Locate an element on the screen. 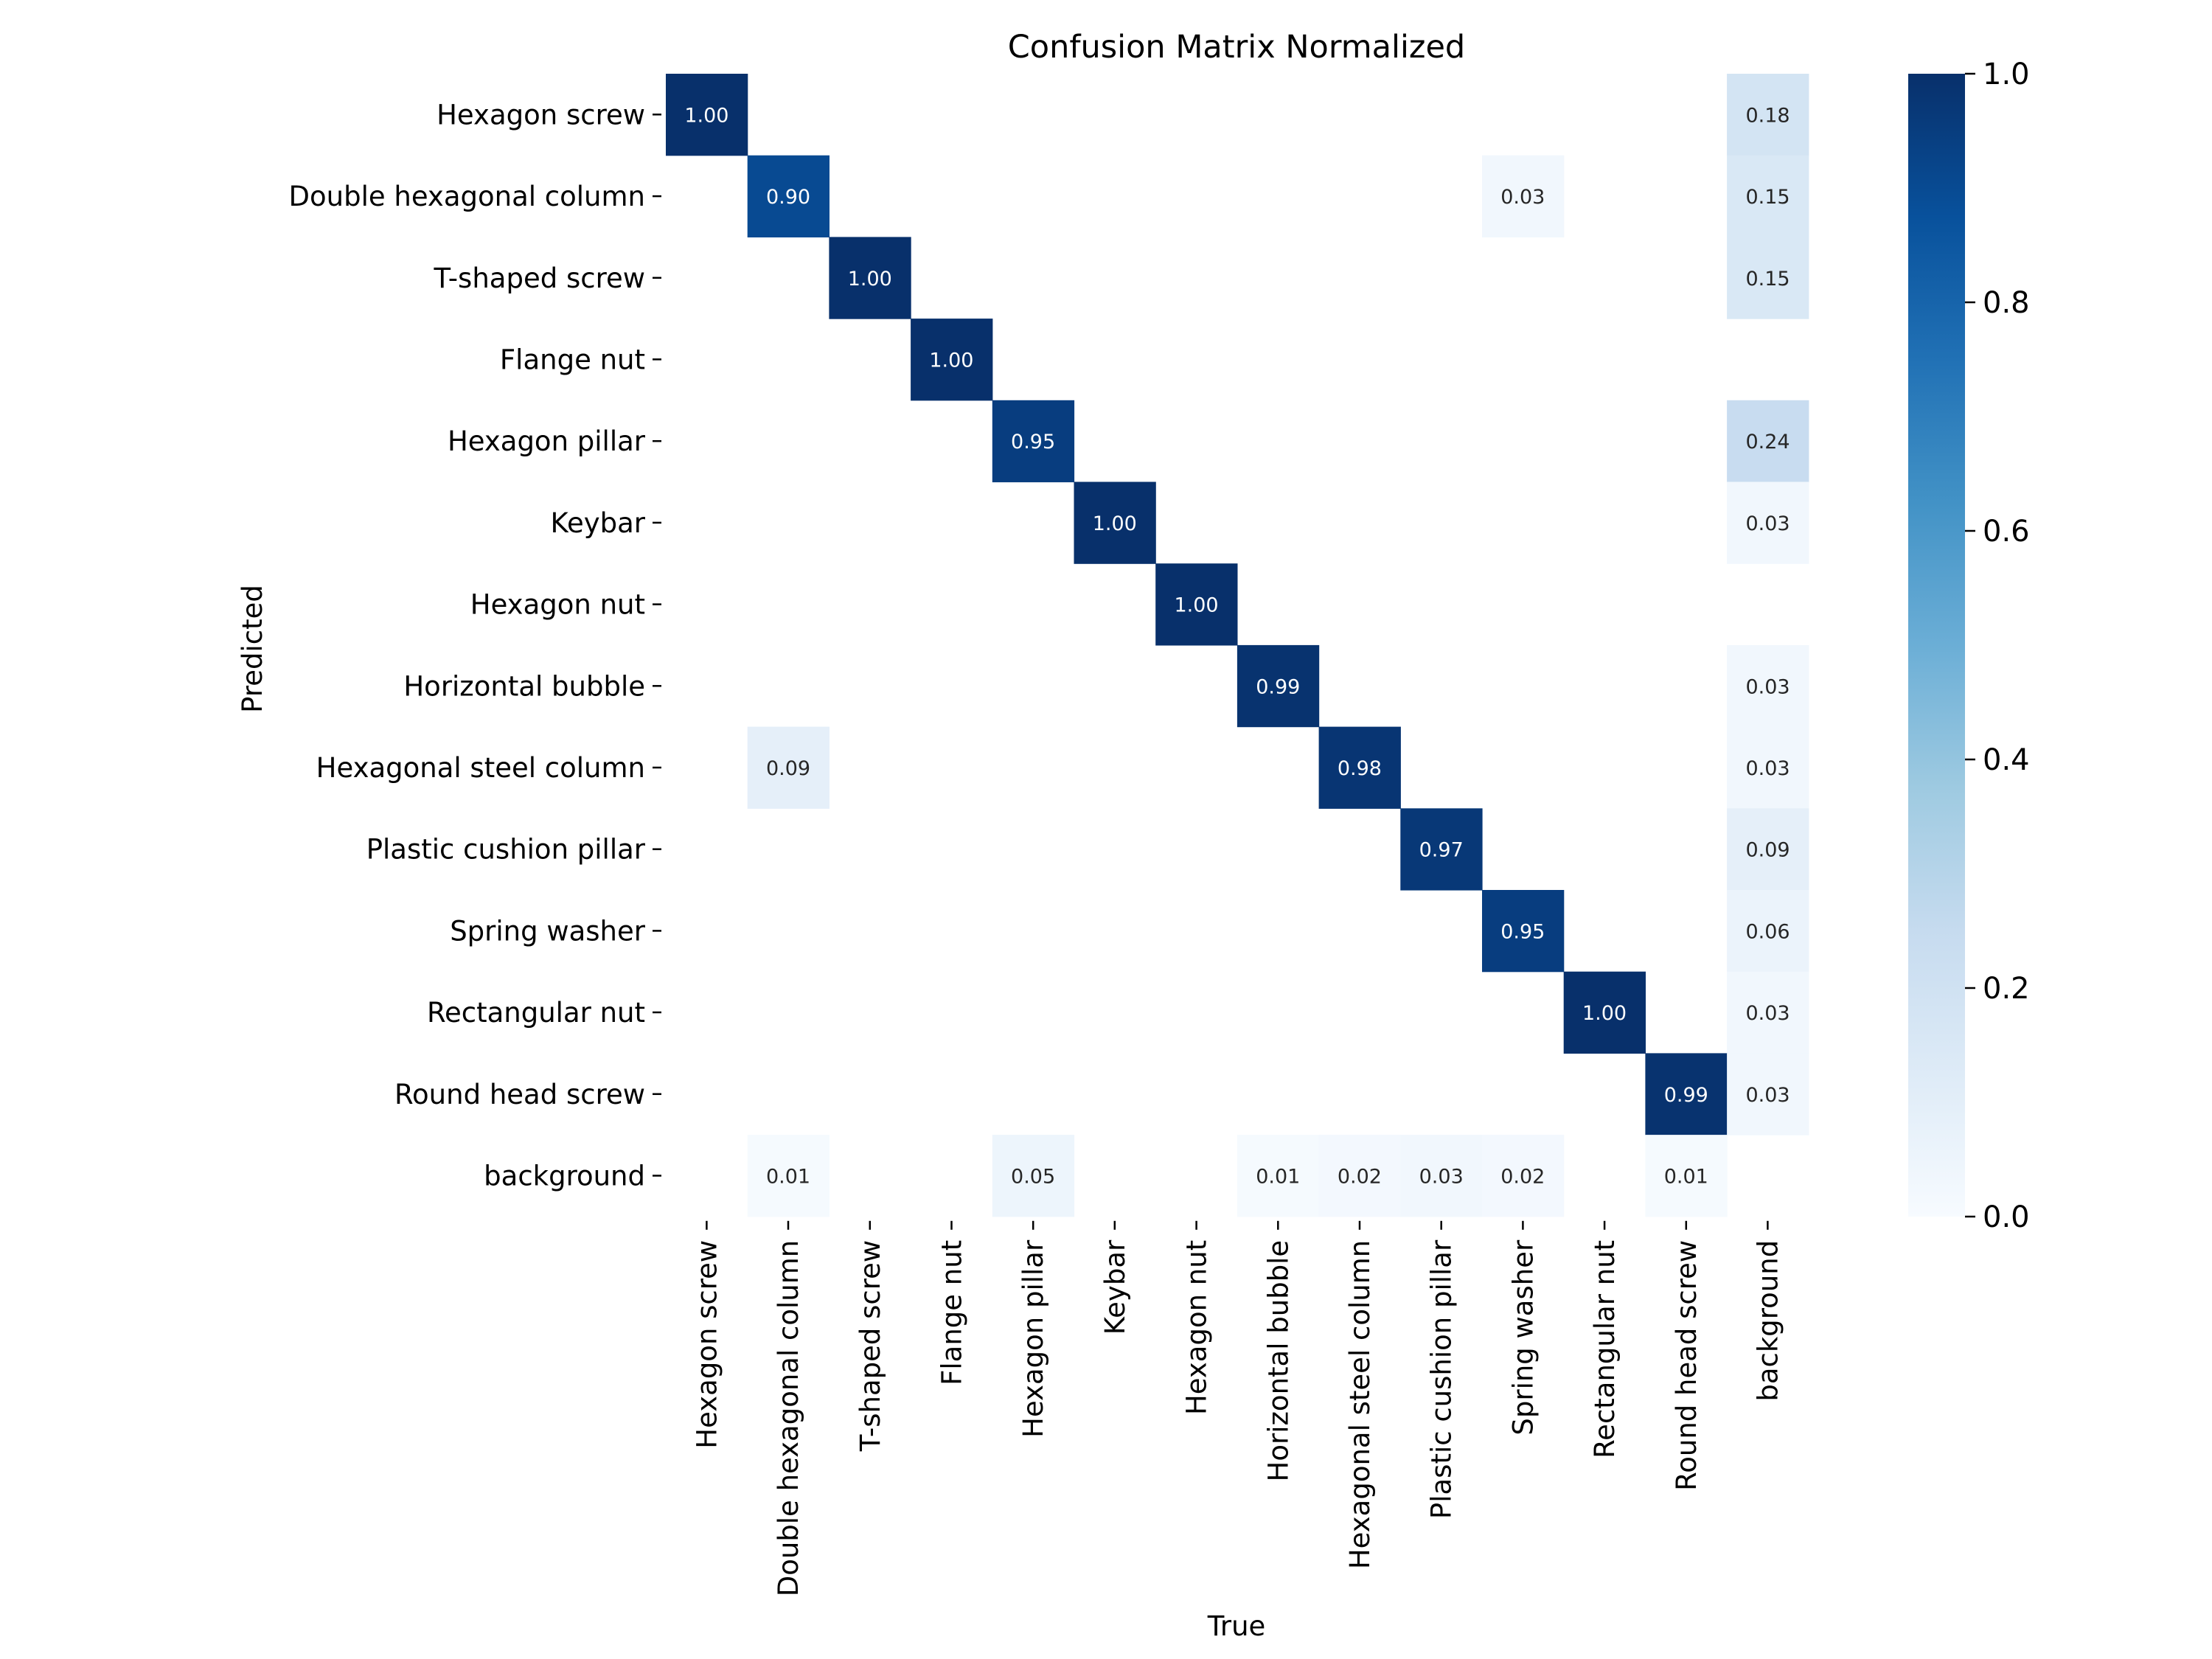 The height and width of the screenshot is (1659, 2212). cell-value-label: 0.98 is located at coordinates (1360, 768).